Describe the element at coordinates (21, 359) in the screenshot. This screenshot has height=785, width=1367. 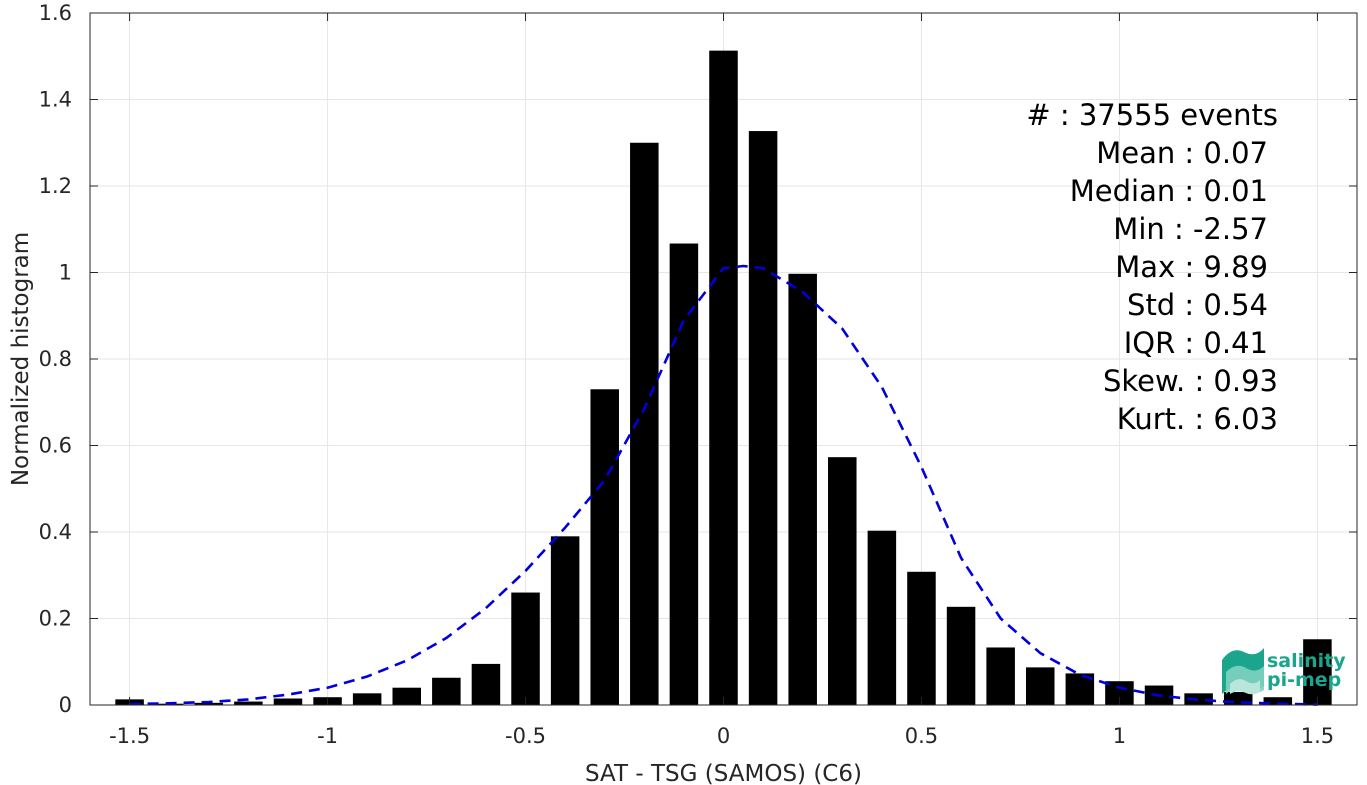
I see `y-axis-label: Normalized histogram` at that location.